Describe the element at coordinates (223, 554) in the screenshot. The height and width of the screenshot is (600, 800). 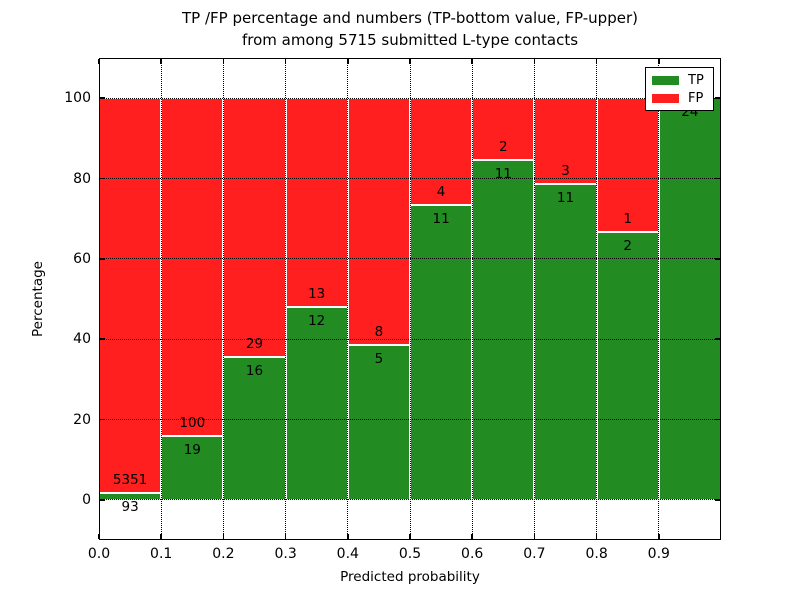
I see `x-tick-label: 0.2` at that location.